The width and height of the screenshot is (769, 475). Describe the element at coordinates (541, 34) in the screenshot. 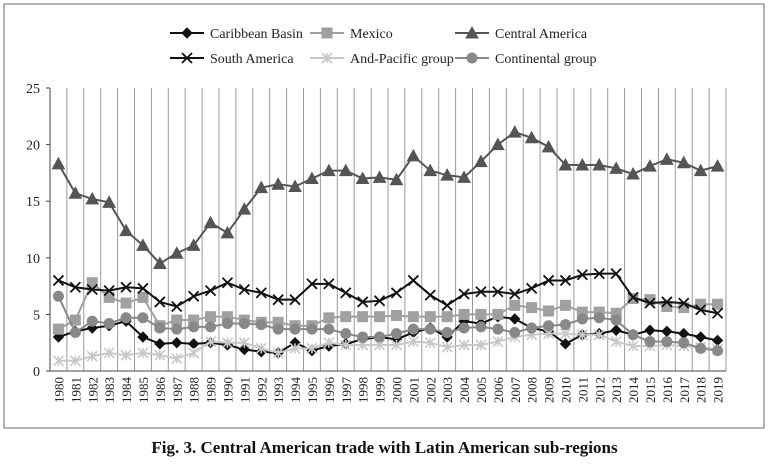

I see `legend-label: Central America` at that location.